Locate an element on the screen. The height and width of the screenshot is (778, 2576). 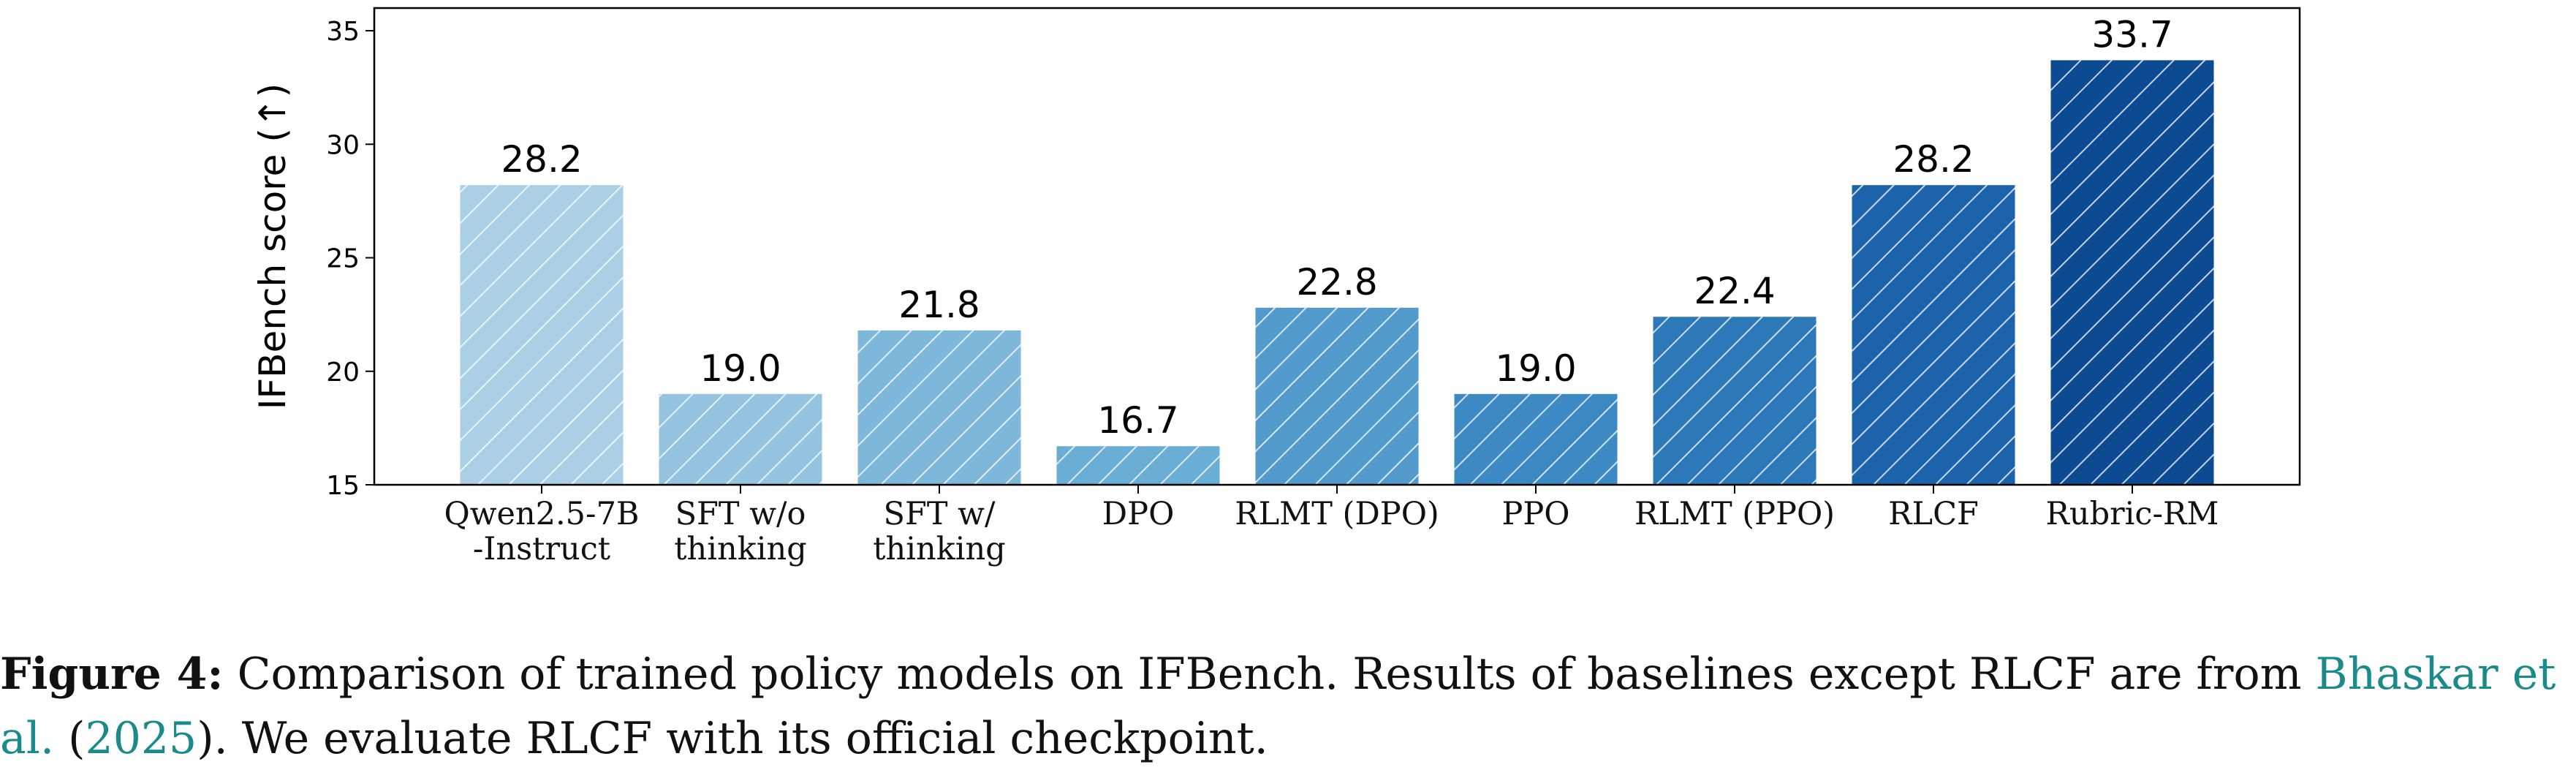
caption-label: Figure 4: is located at coordinates (112, 674).